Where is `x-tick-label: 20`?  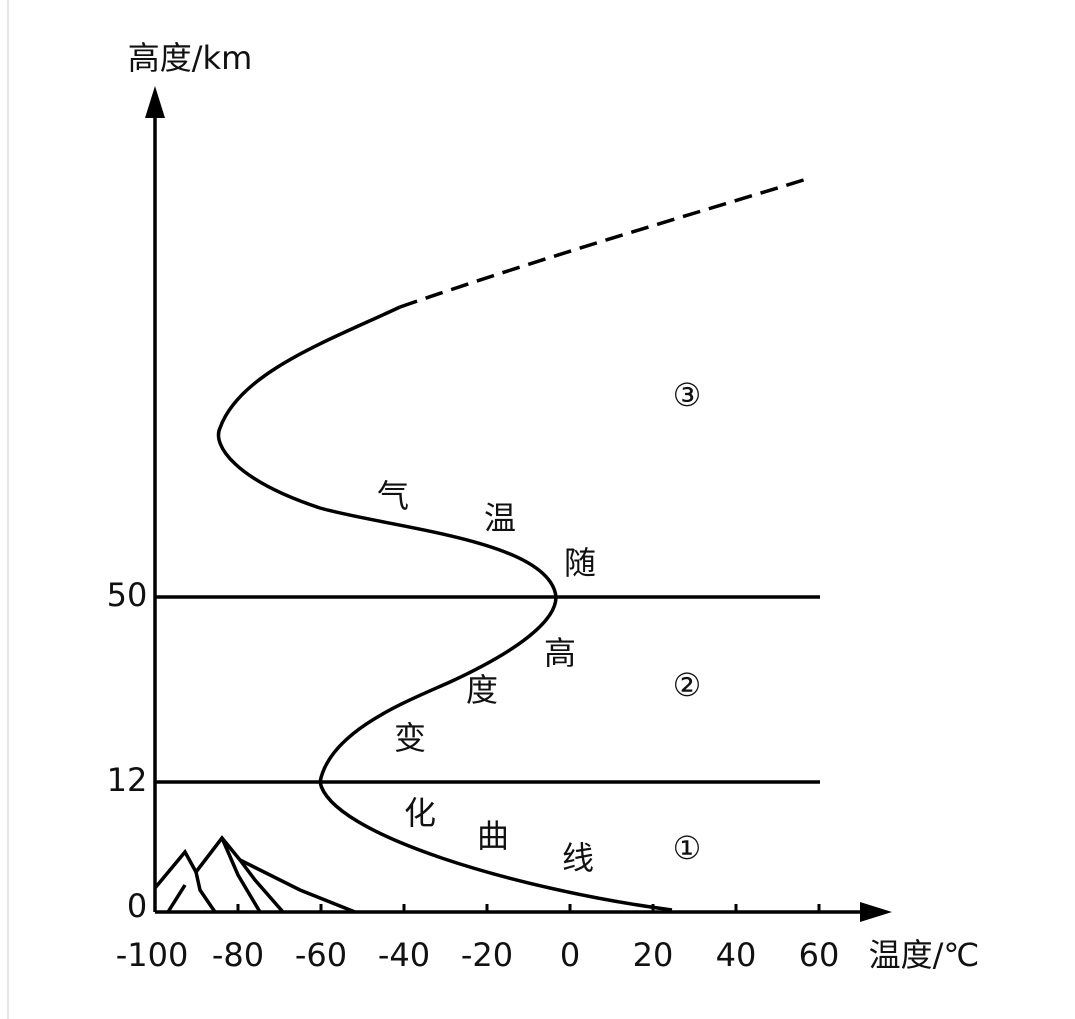 x-tick-label: 20 is located at coordinates (653, 955).